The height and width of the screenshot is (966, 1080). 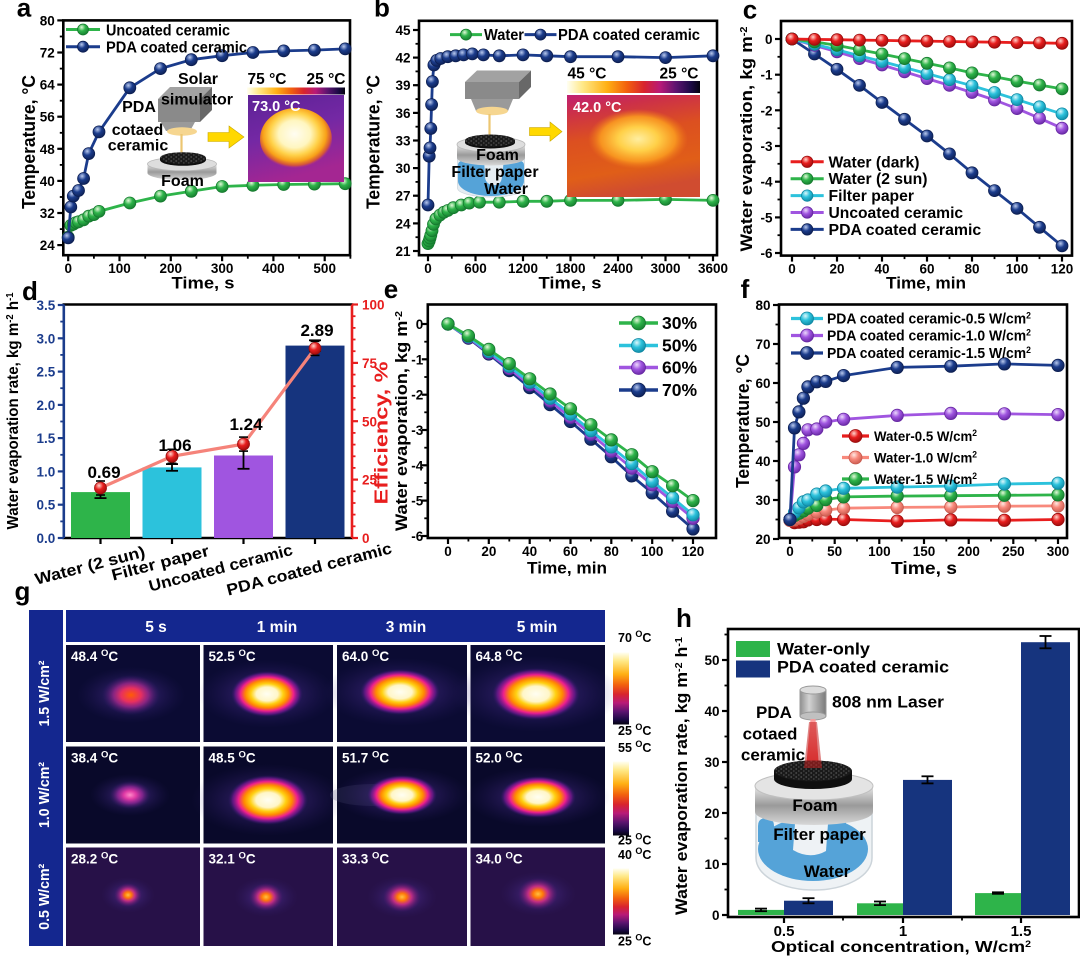 What do you see at coordinates (679, 323) in the screenshot?
I see `svg-text: 30%` at bounding box center [679, 323].